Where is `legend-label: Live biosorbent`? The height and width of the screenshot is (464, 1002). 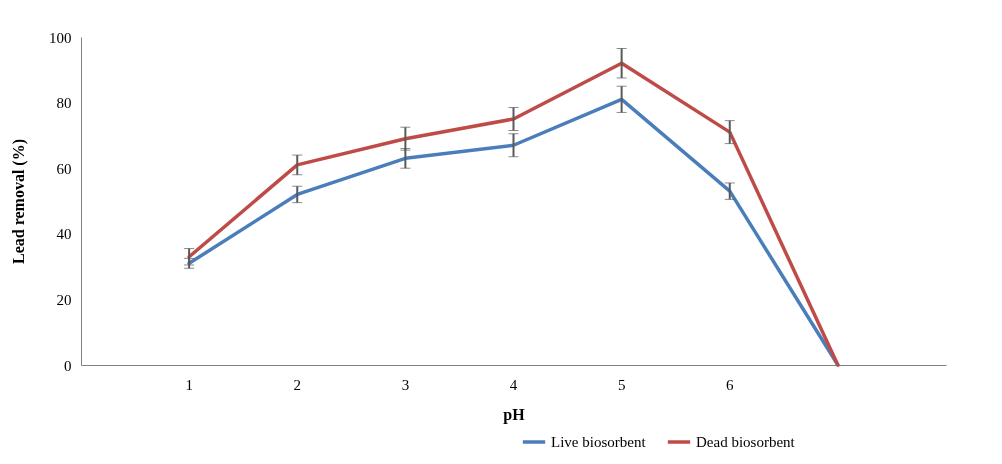 legend-label: Live biosorbent is located at coordinates (599, 442).